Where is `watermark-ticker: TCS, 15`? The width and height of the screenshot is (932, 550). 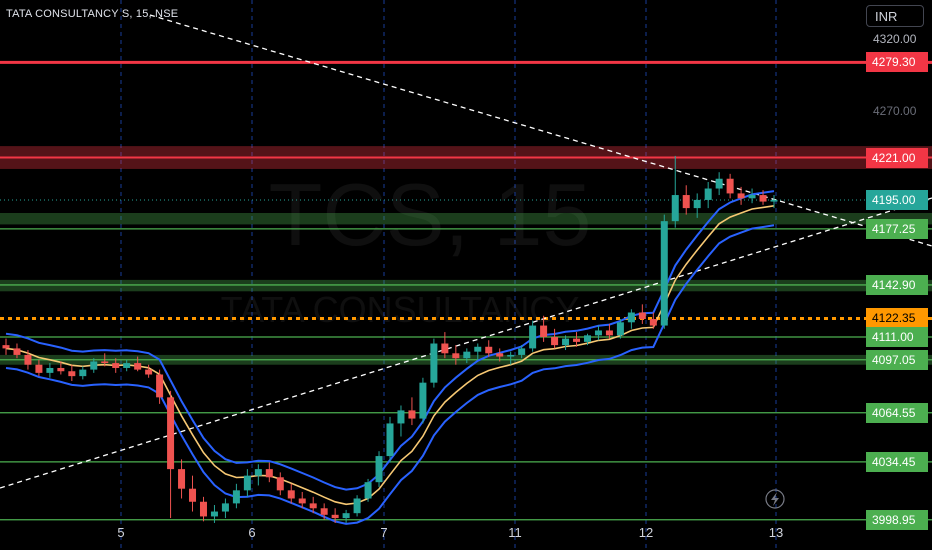
watermark-ticker: TCS, 15 is located at coordinates (430, 214).